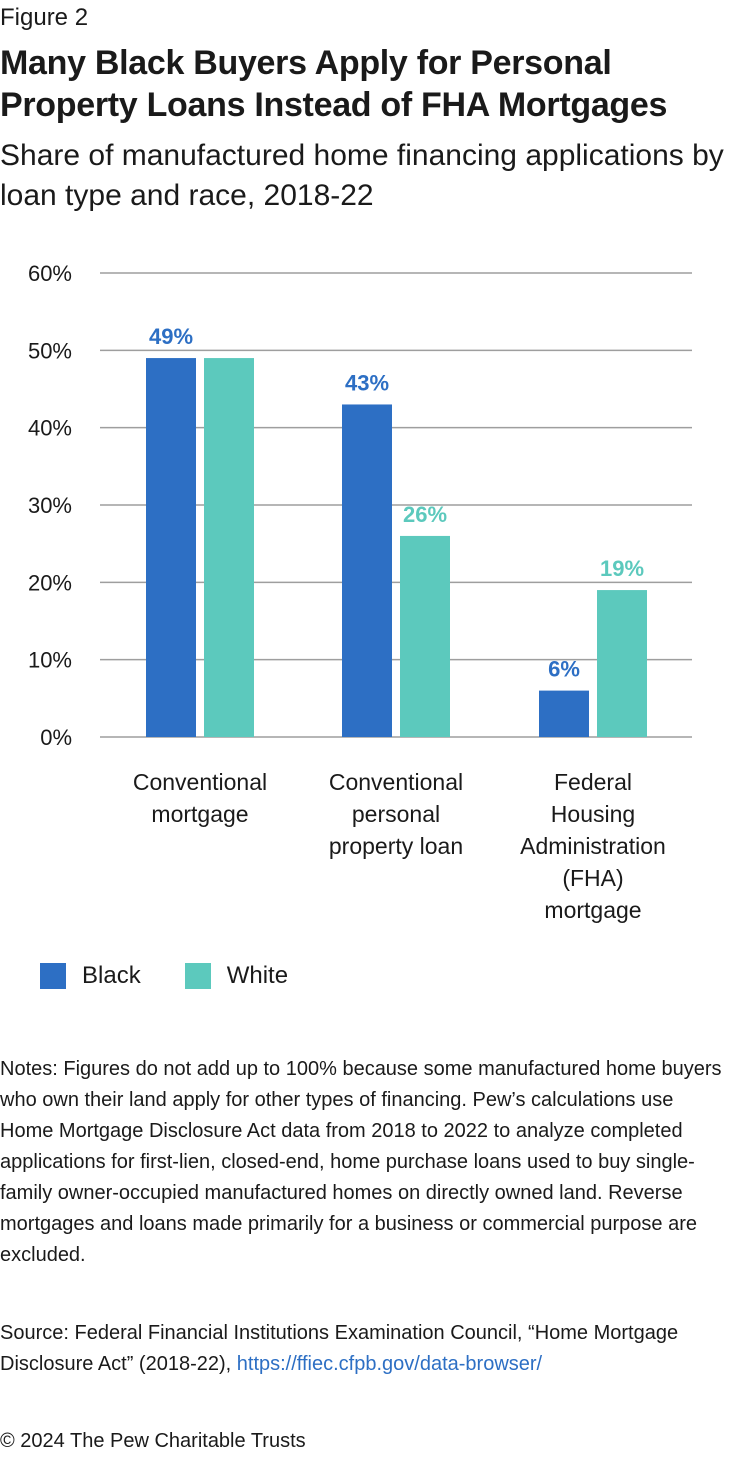 This screenshot has width=732, height=1460. What do you see at coordinates (171, 336) in the screenshot?
I see `data-label-black-0: 49%` at bounding box center [171, 336].